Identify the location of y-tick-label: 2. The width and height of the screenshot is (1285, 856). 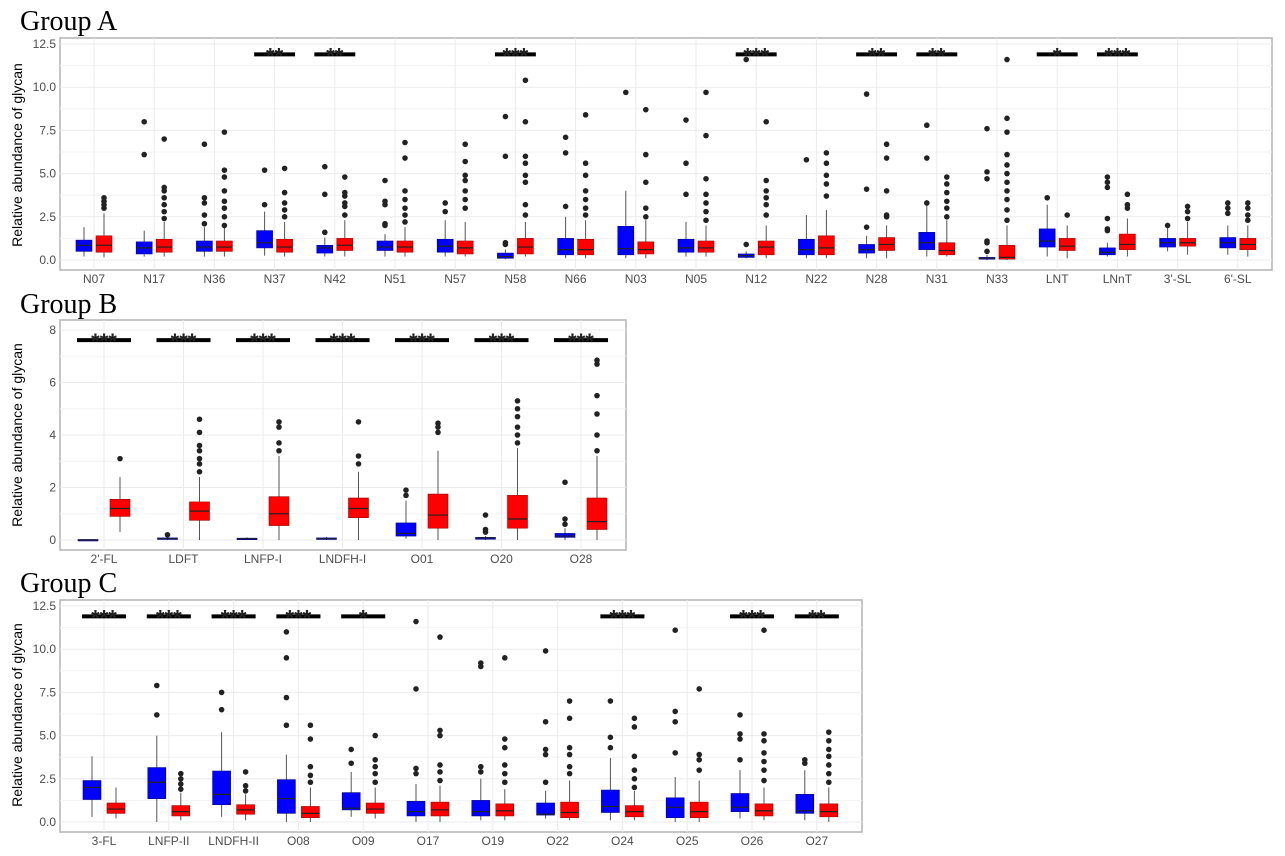
(52, 488).